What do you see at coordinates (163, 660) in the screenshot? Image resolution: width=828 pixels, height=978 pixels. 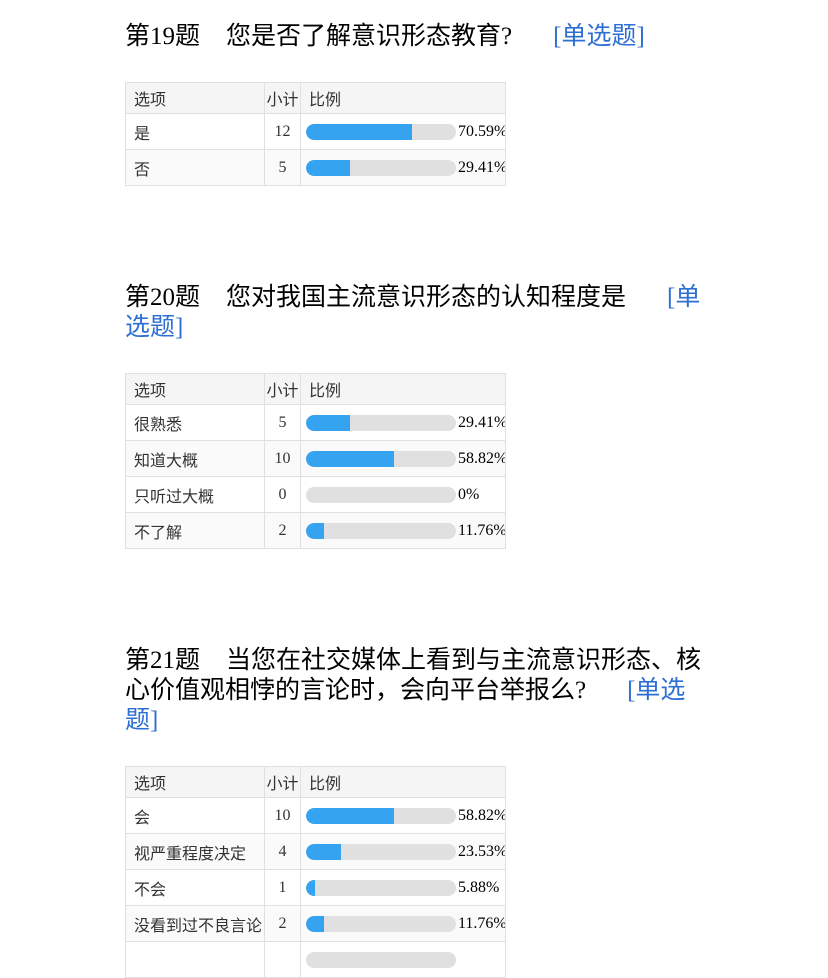 I see `question-number: 第21题` at bounding box center [163, 660].